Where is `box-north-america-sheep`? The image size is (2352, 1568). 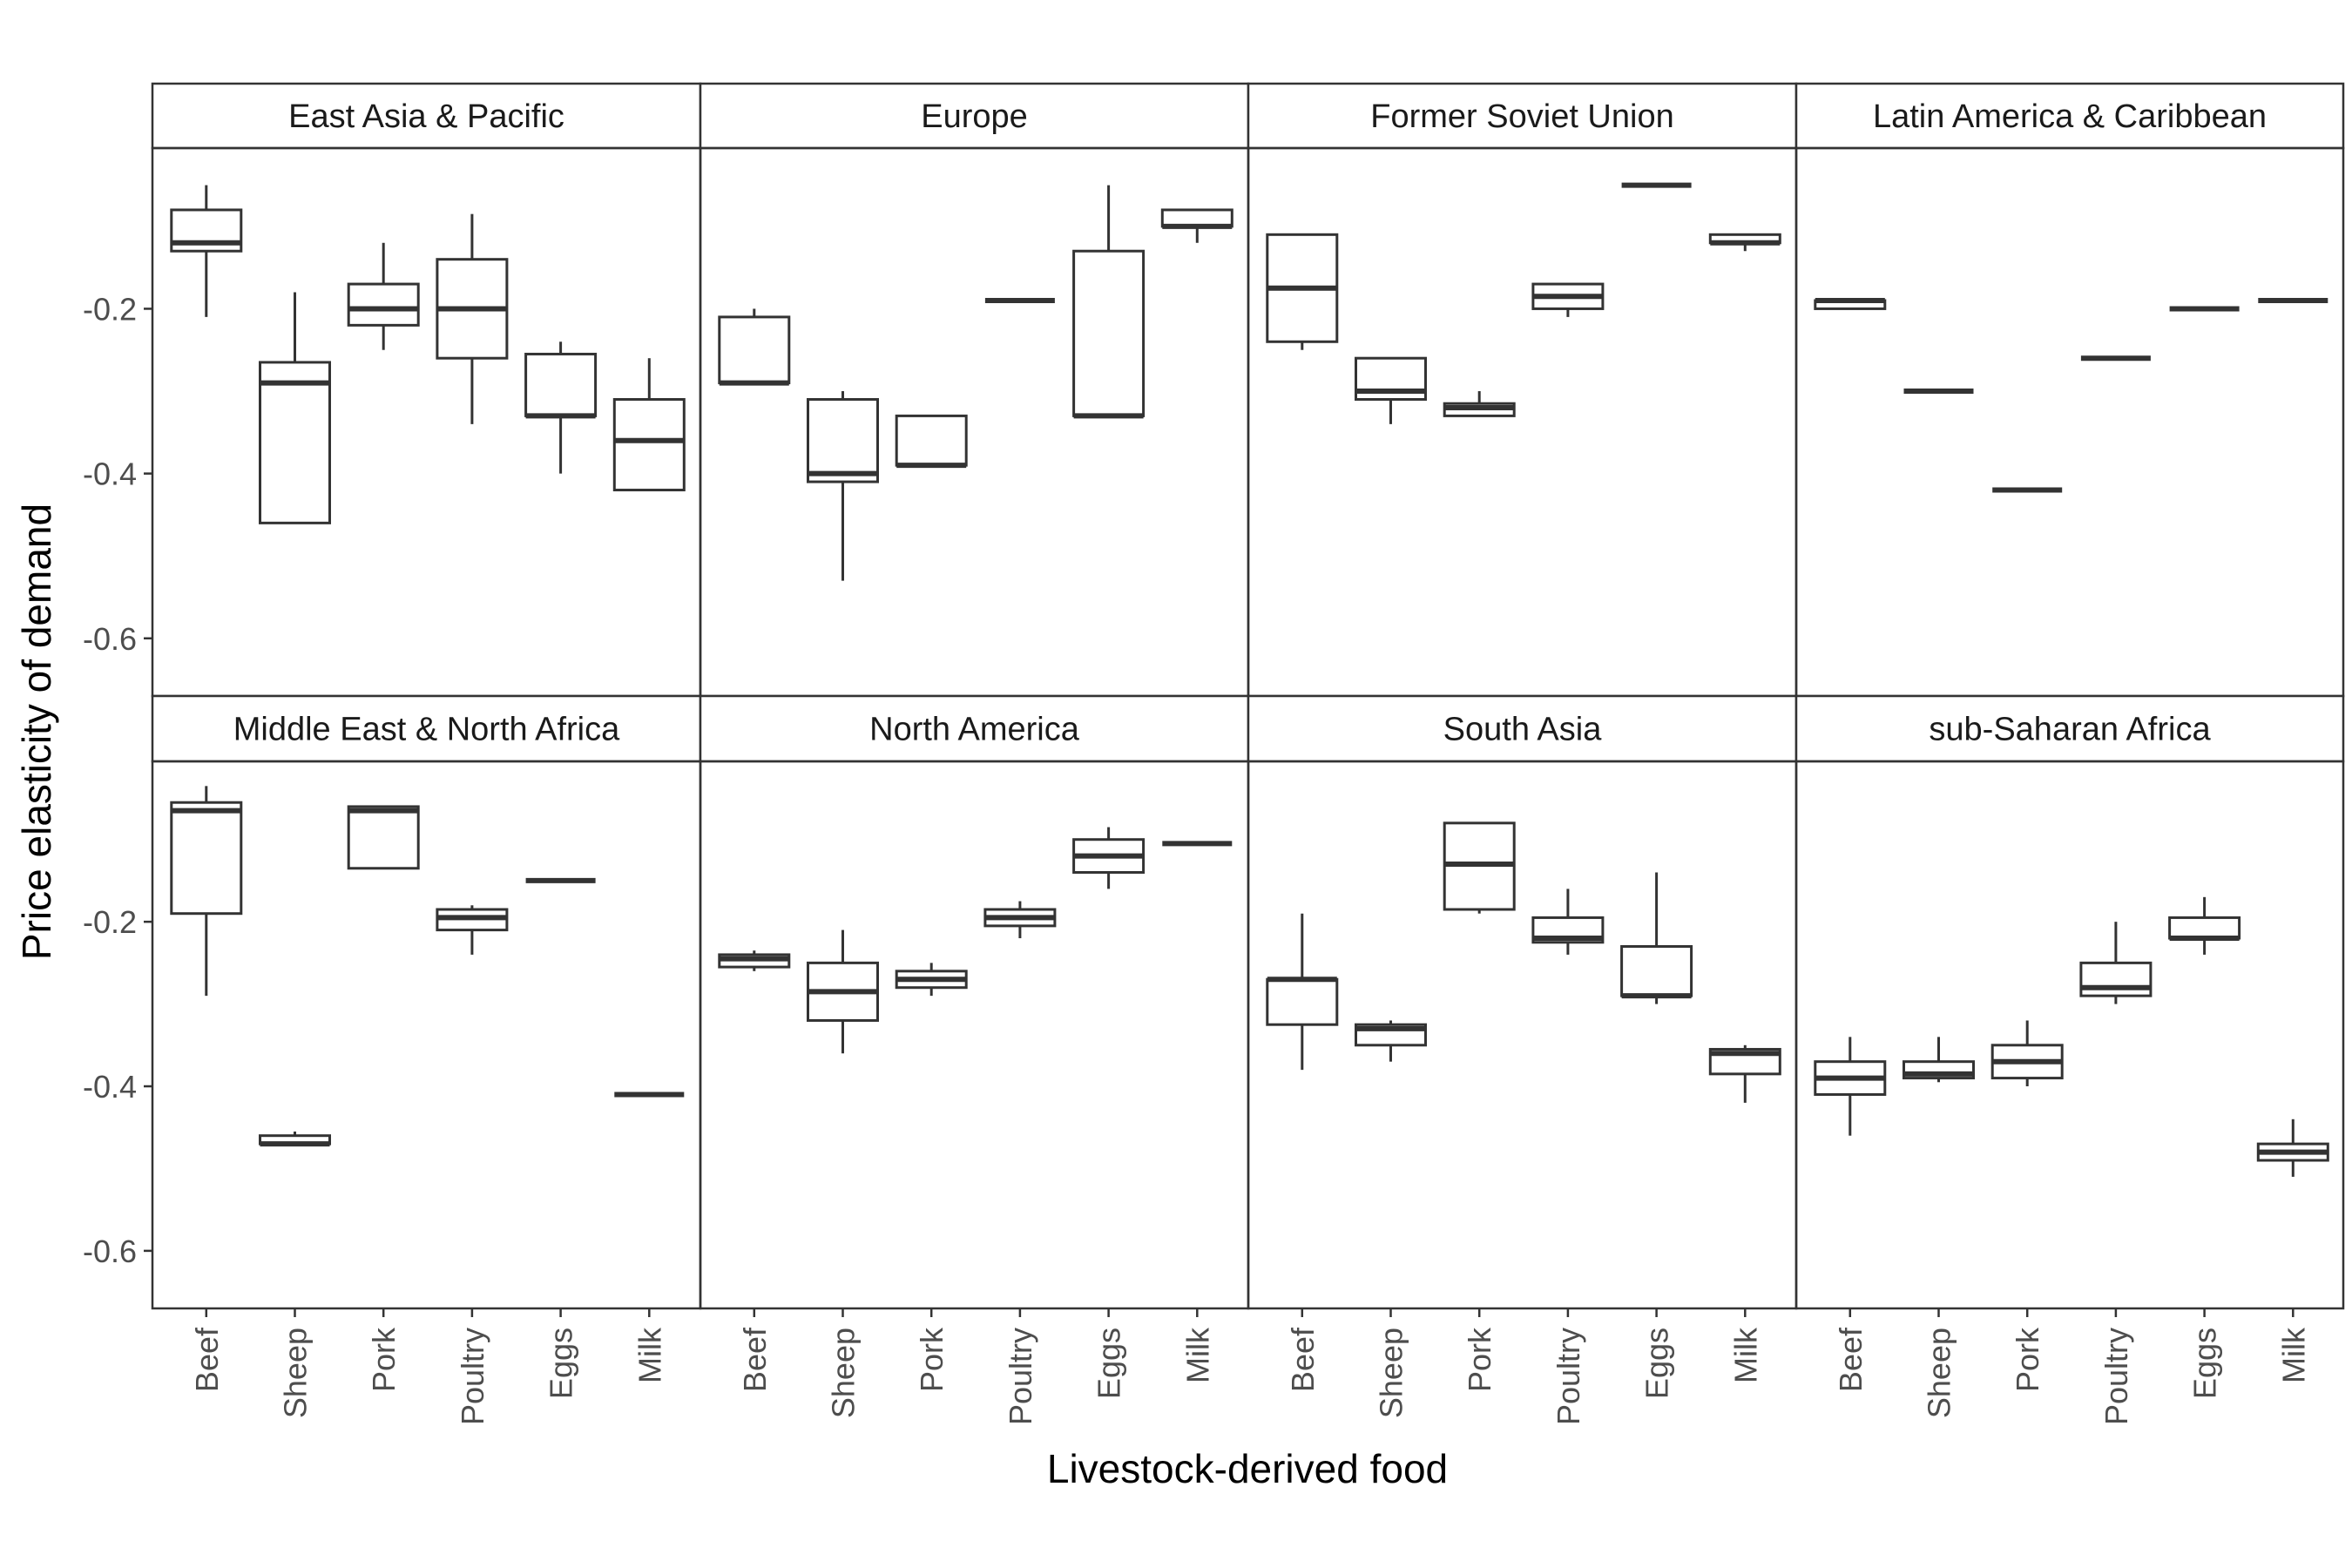 box-north-america-sheep is located at coordinates (843, 992).